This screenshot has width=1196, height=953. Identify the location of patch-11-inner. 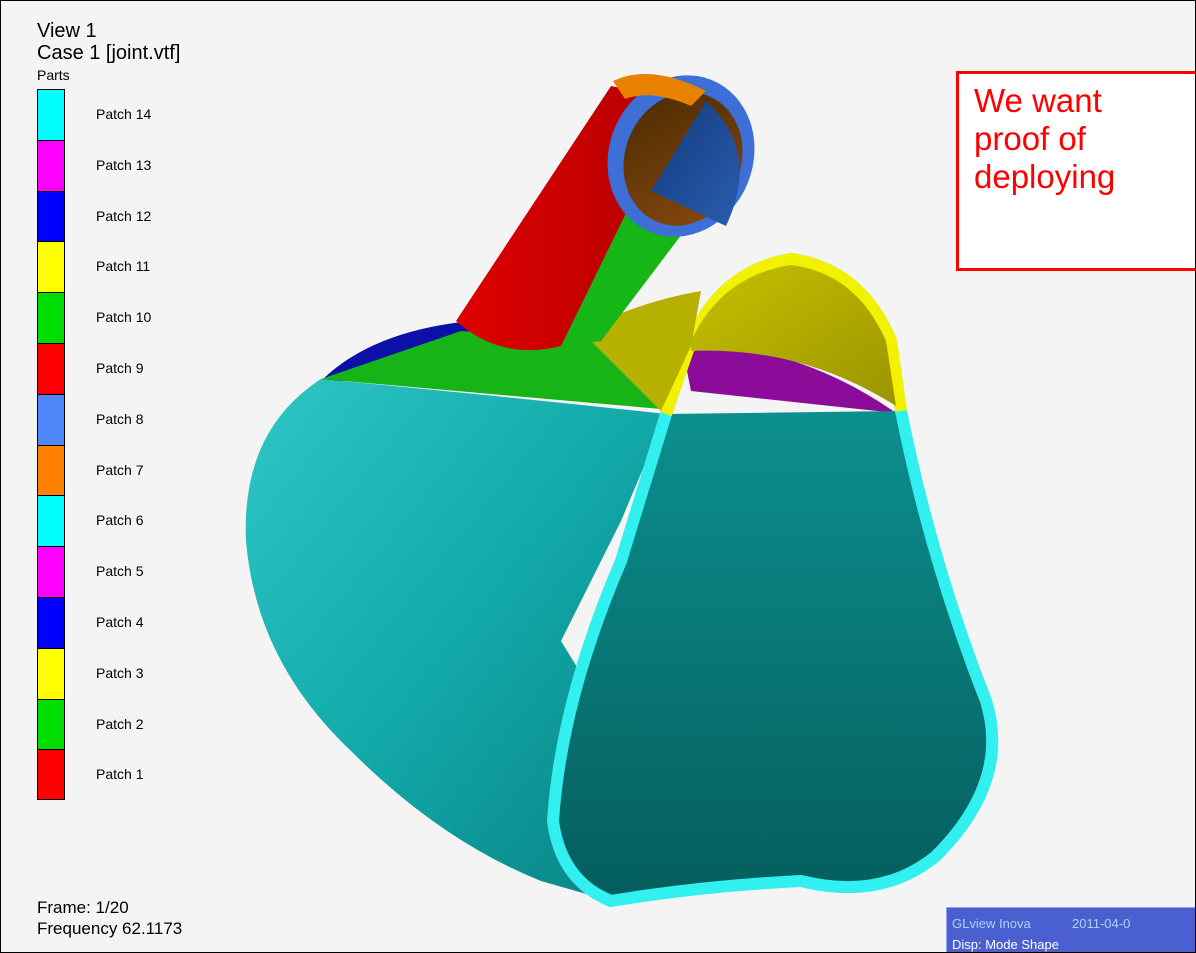
(793, 335).